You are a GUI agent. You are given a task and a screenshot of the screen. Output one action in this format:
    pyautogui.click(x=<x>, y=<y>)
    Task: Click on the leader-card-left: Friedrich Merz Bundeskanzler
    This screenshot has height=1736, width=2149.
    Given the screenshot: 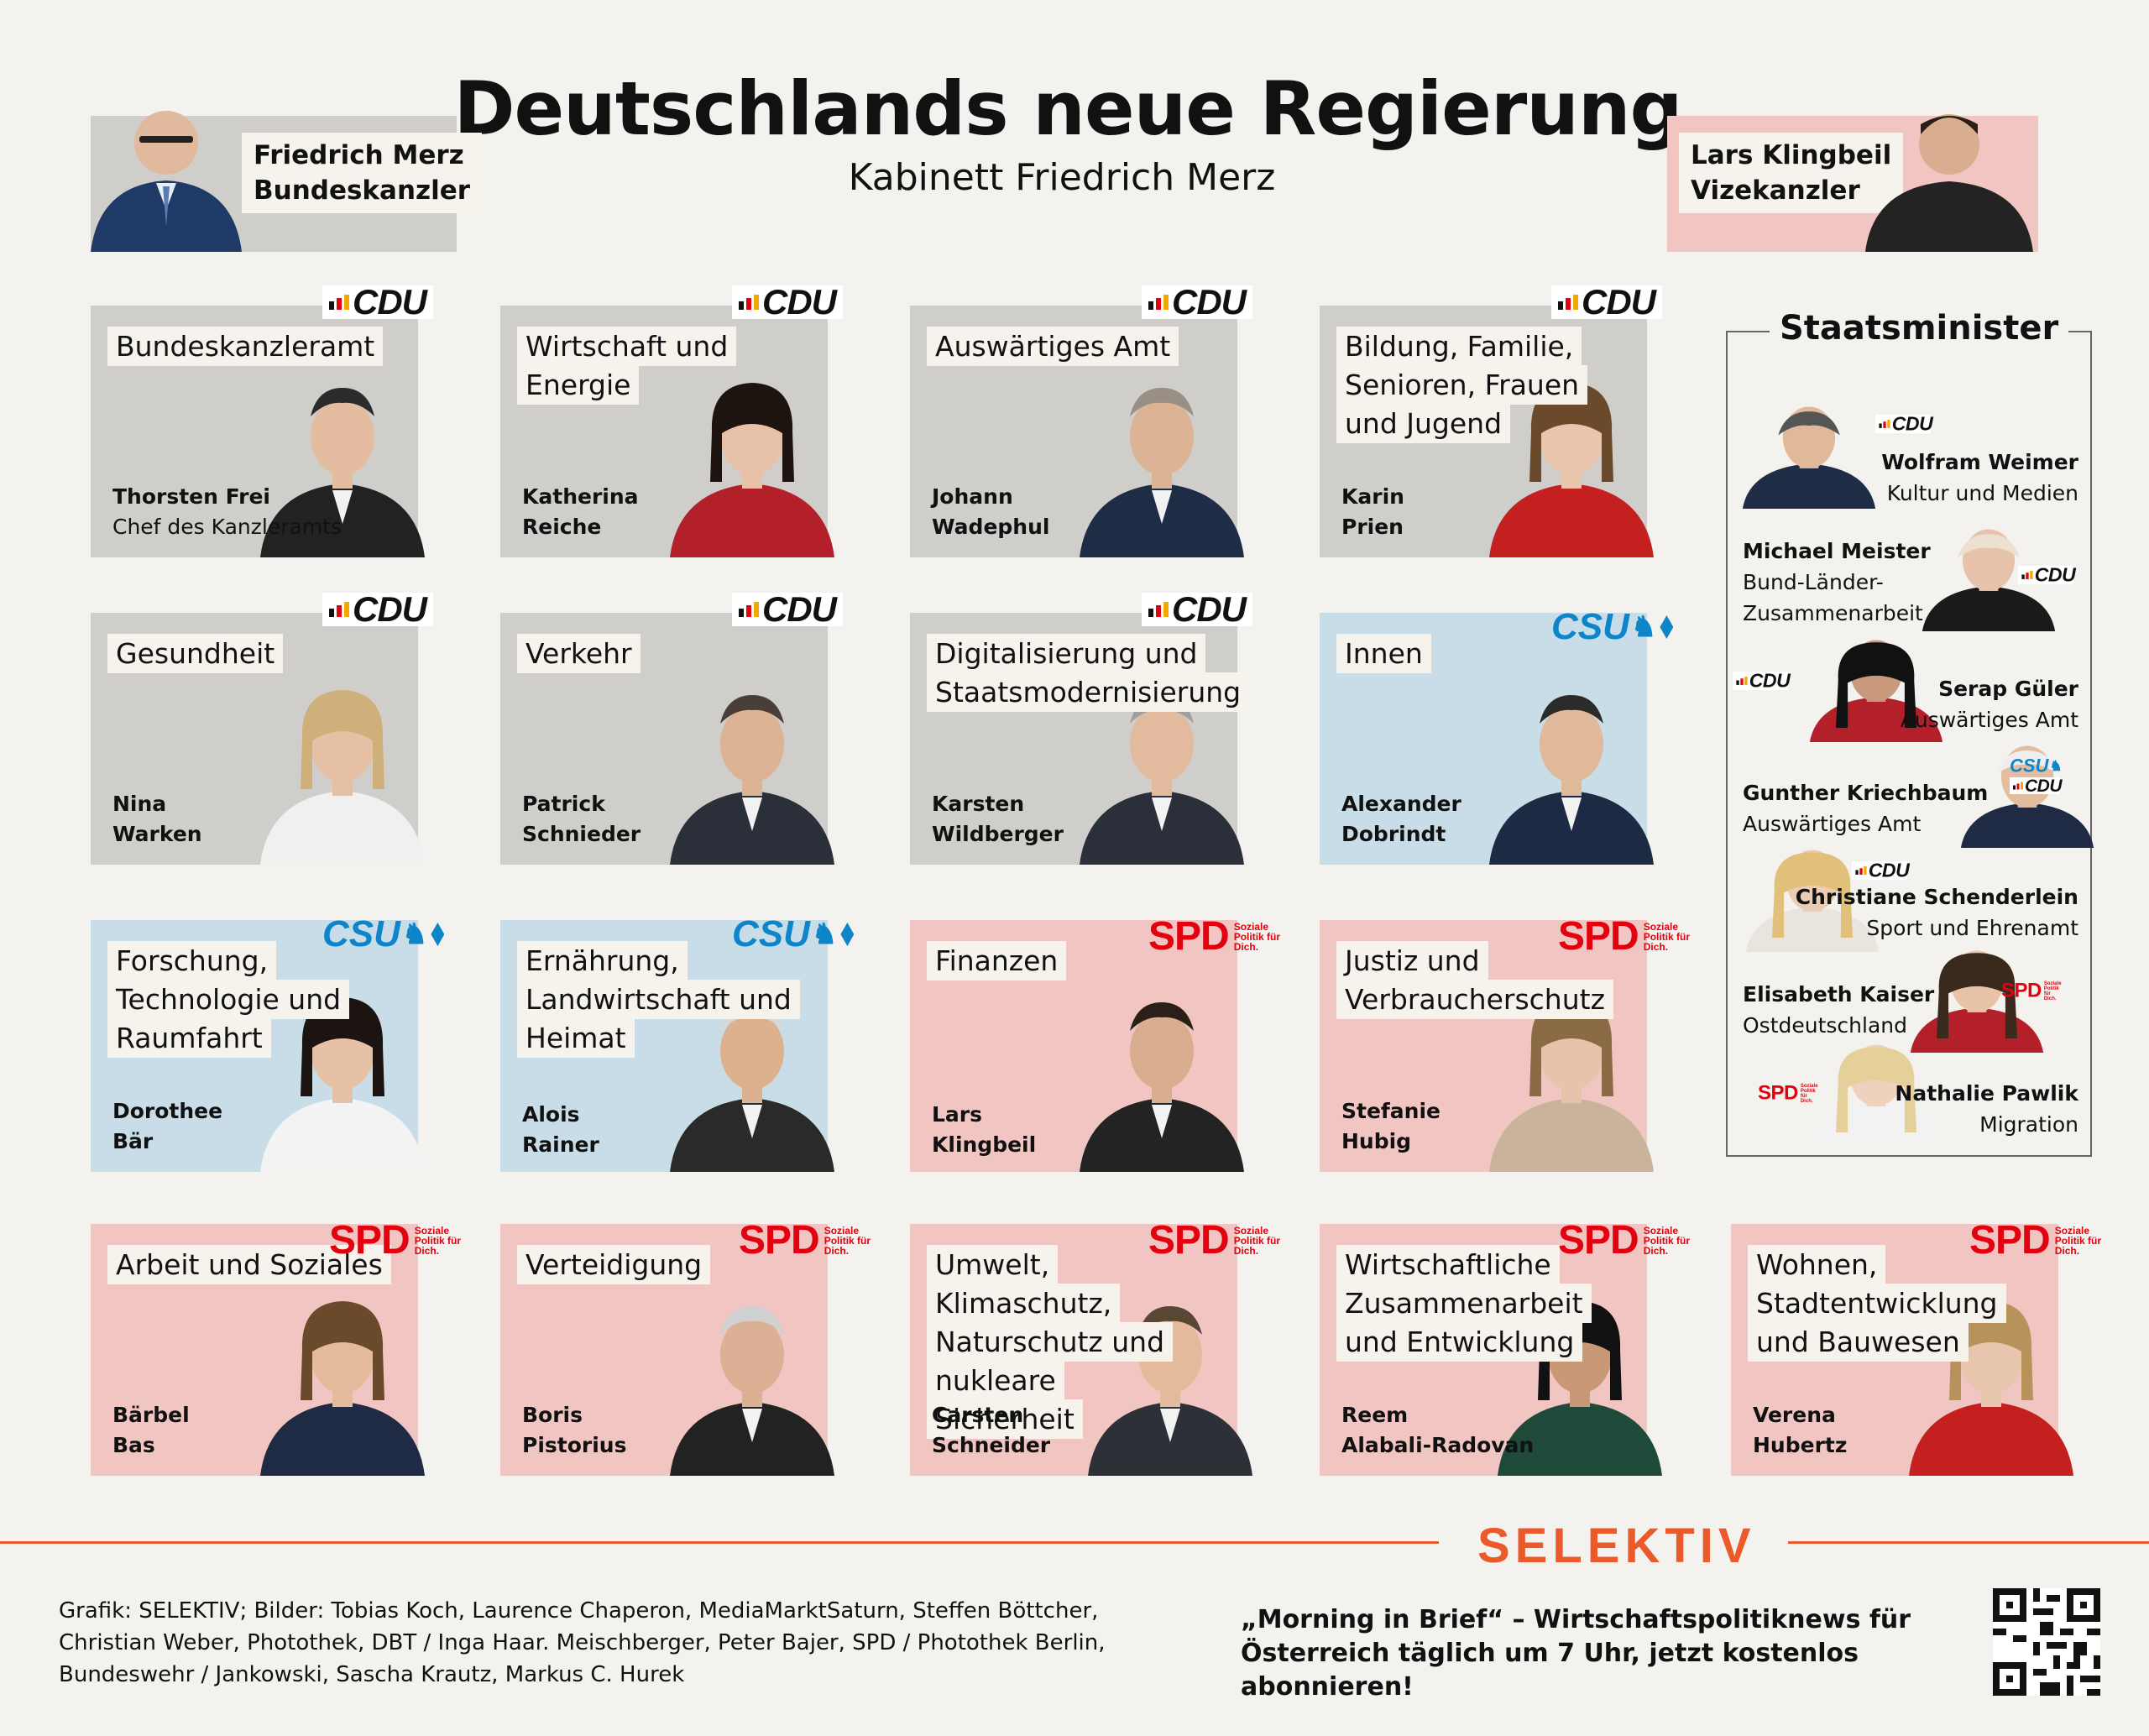 What is the action you would take?
    pyautogui.click(x=287, y=181)
    